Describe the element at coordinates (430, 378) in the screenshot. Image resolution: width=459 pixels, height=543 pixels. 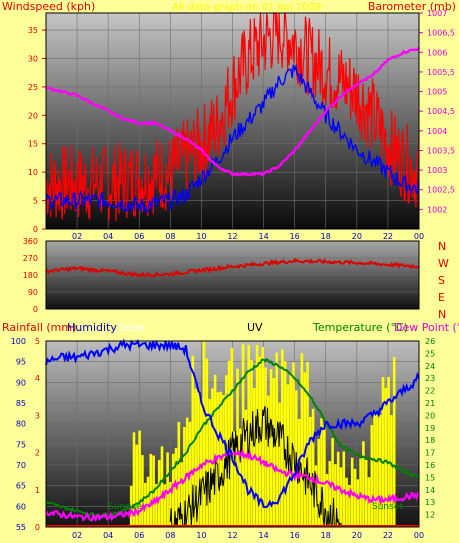
I see `temperature-tick-label: 23` at that location.